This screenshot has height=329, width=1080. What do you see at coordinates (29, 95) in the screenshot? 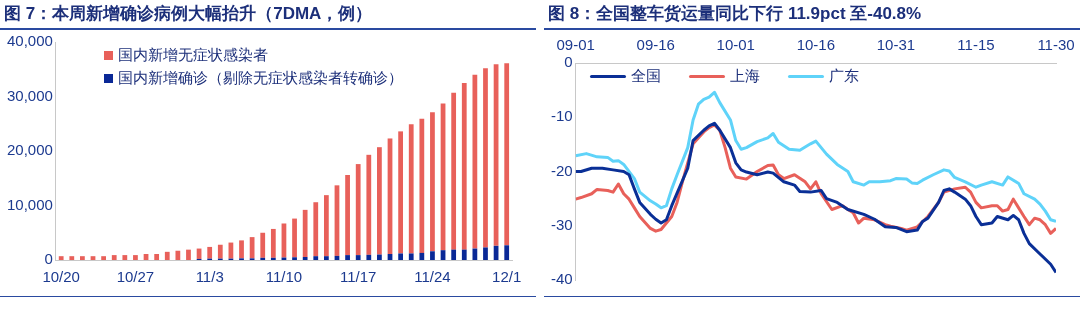
I see `y-tick-label: 30,000` at bounding box center [29, 95].